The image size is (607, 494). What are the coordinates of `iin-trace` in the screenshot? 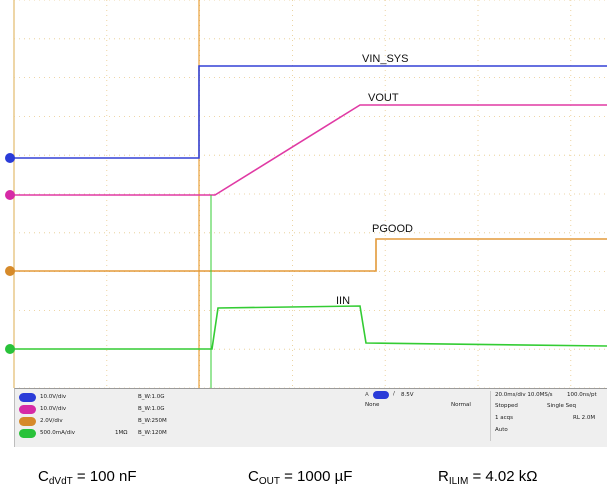 It's located at (310, 327).